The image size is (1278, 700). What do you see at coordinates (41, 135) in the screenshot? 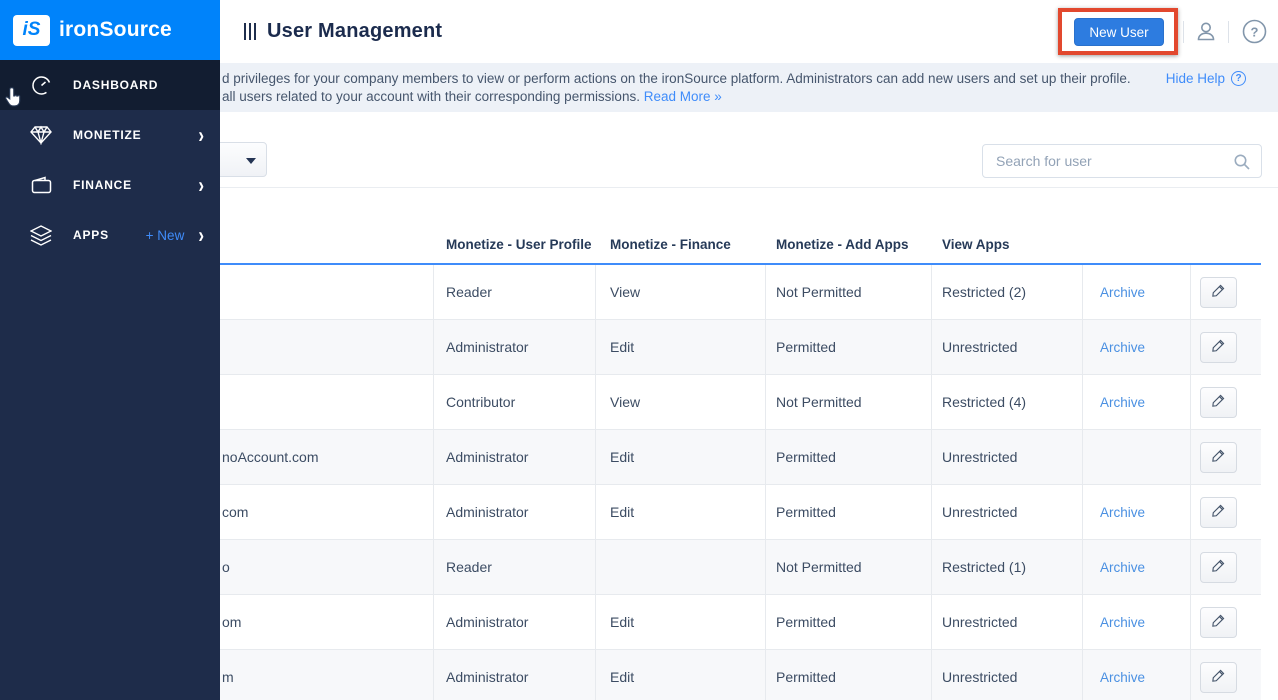
I see `gem-icon` at bounding box center [41, 135].